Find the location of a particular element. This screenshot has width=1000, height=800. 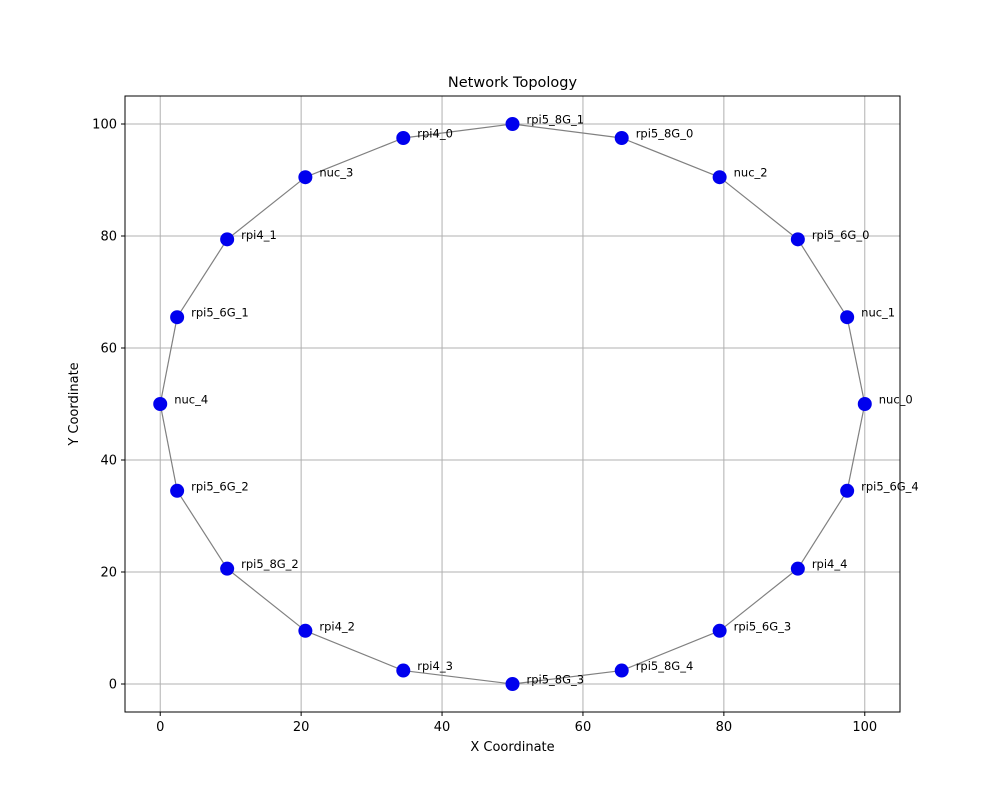

node-label: rpi5_6G_4 is located at coordinates (890, 486).